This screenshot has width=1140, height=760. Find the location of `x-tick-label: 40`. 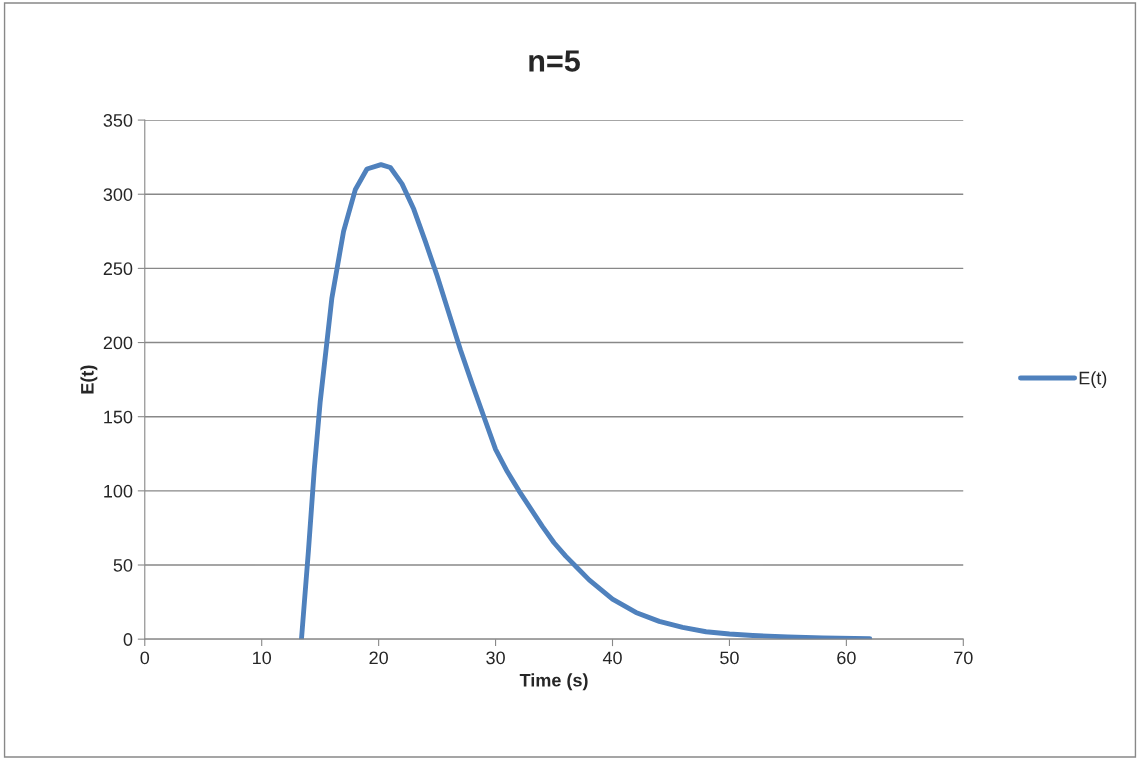

x-tick-label: 40 is located at coordinates (612, 658).